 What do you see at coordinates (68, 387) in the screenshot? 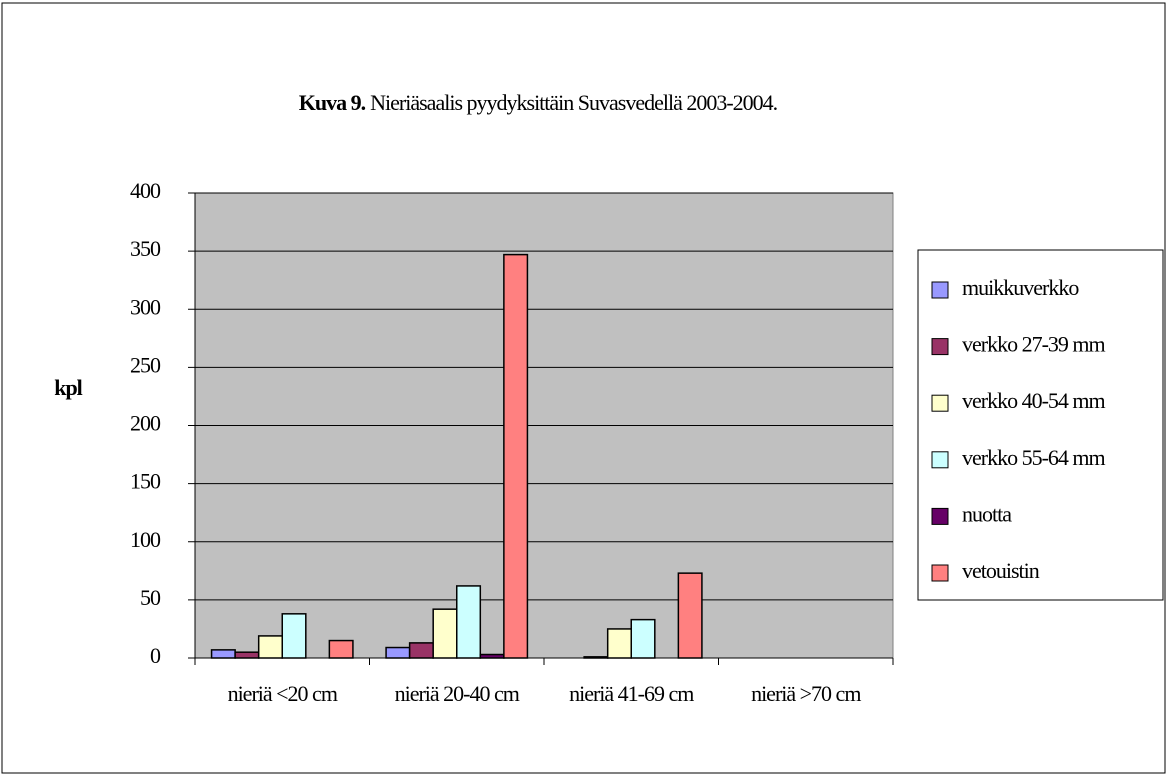
I see `y-axis-label: kpl` at bounding box center [68, 387].